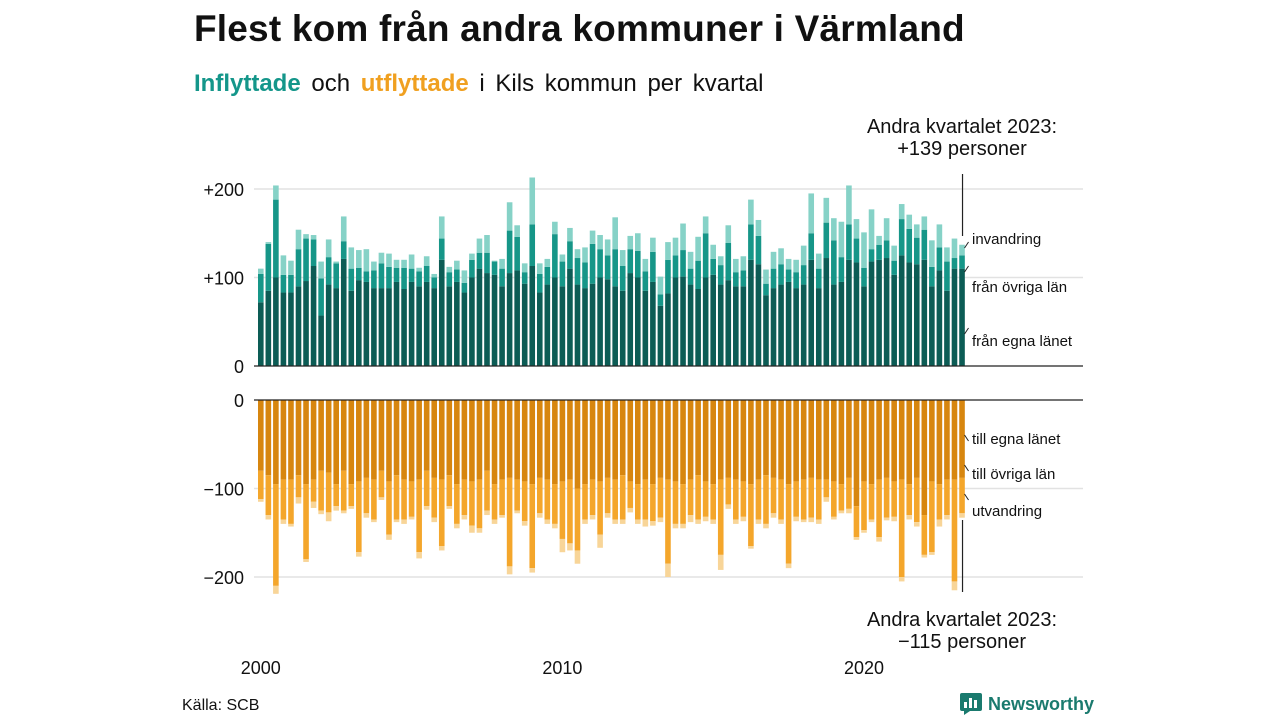  What do you see at coordinates (971, 704) in the screenshot?
I see `newsworthy-logo-icon` at bounding box center [971, 704].